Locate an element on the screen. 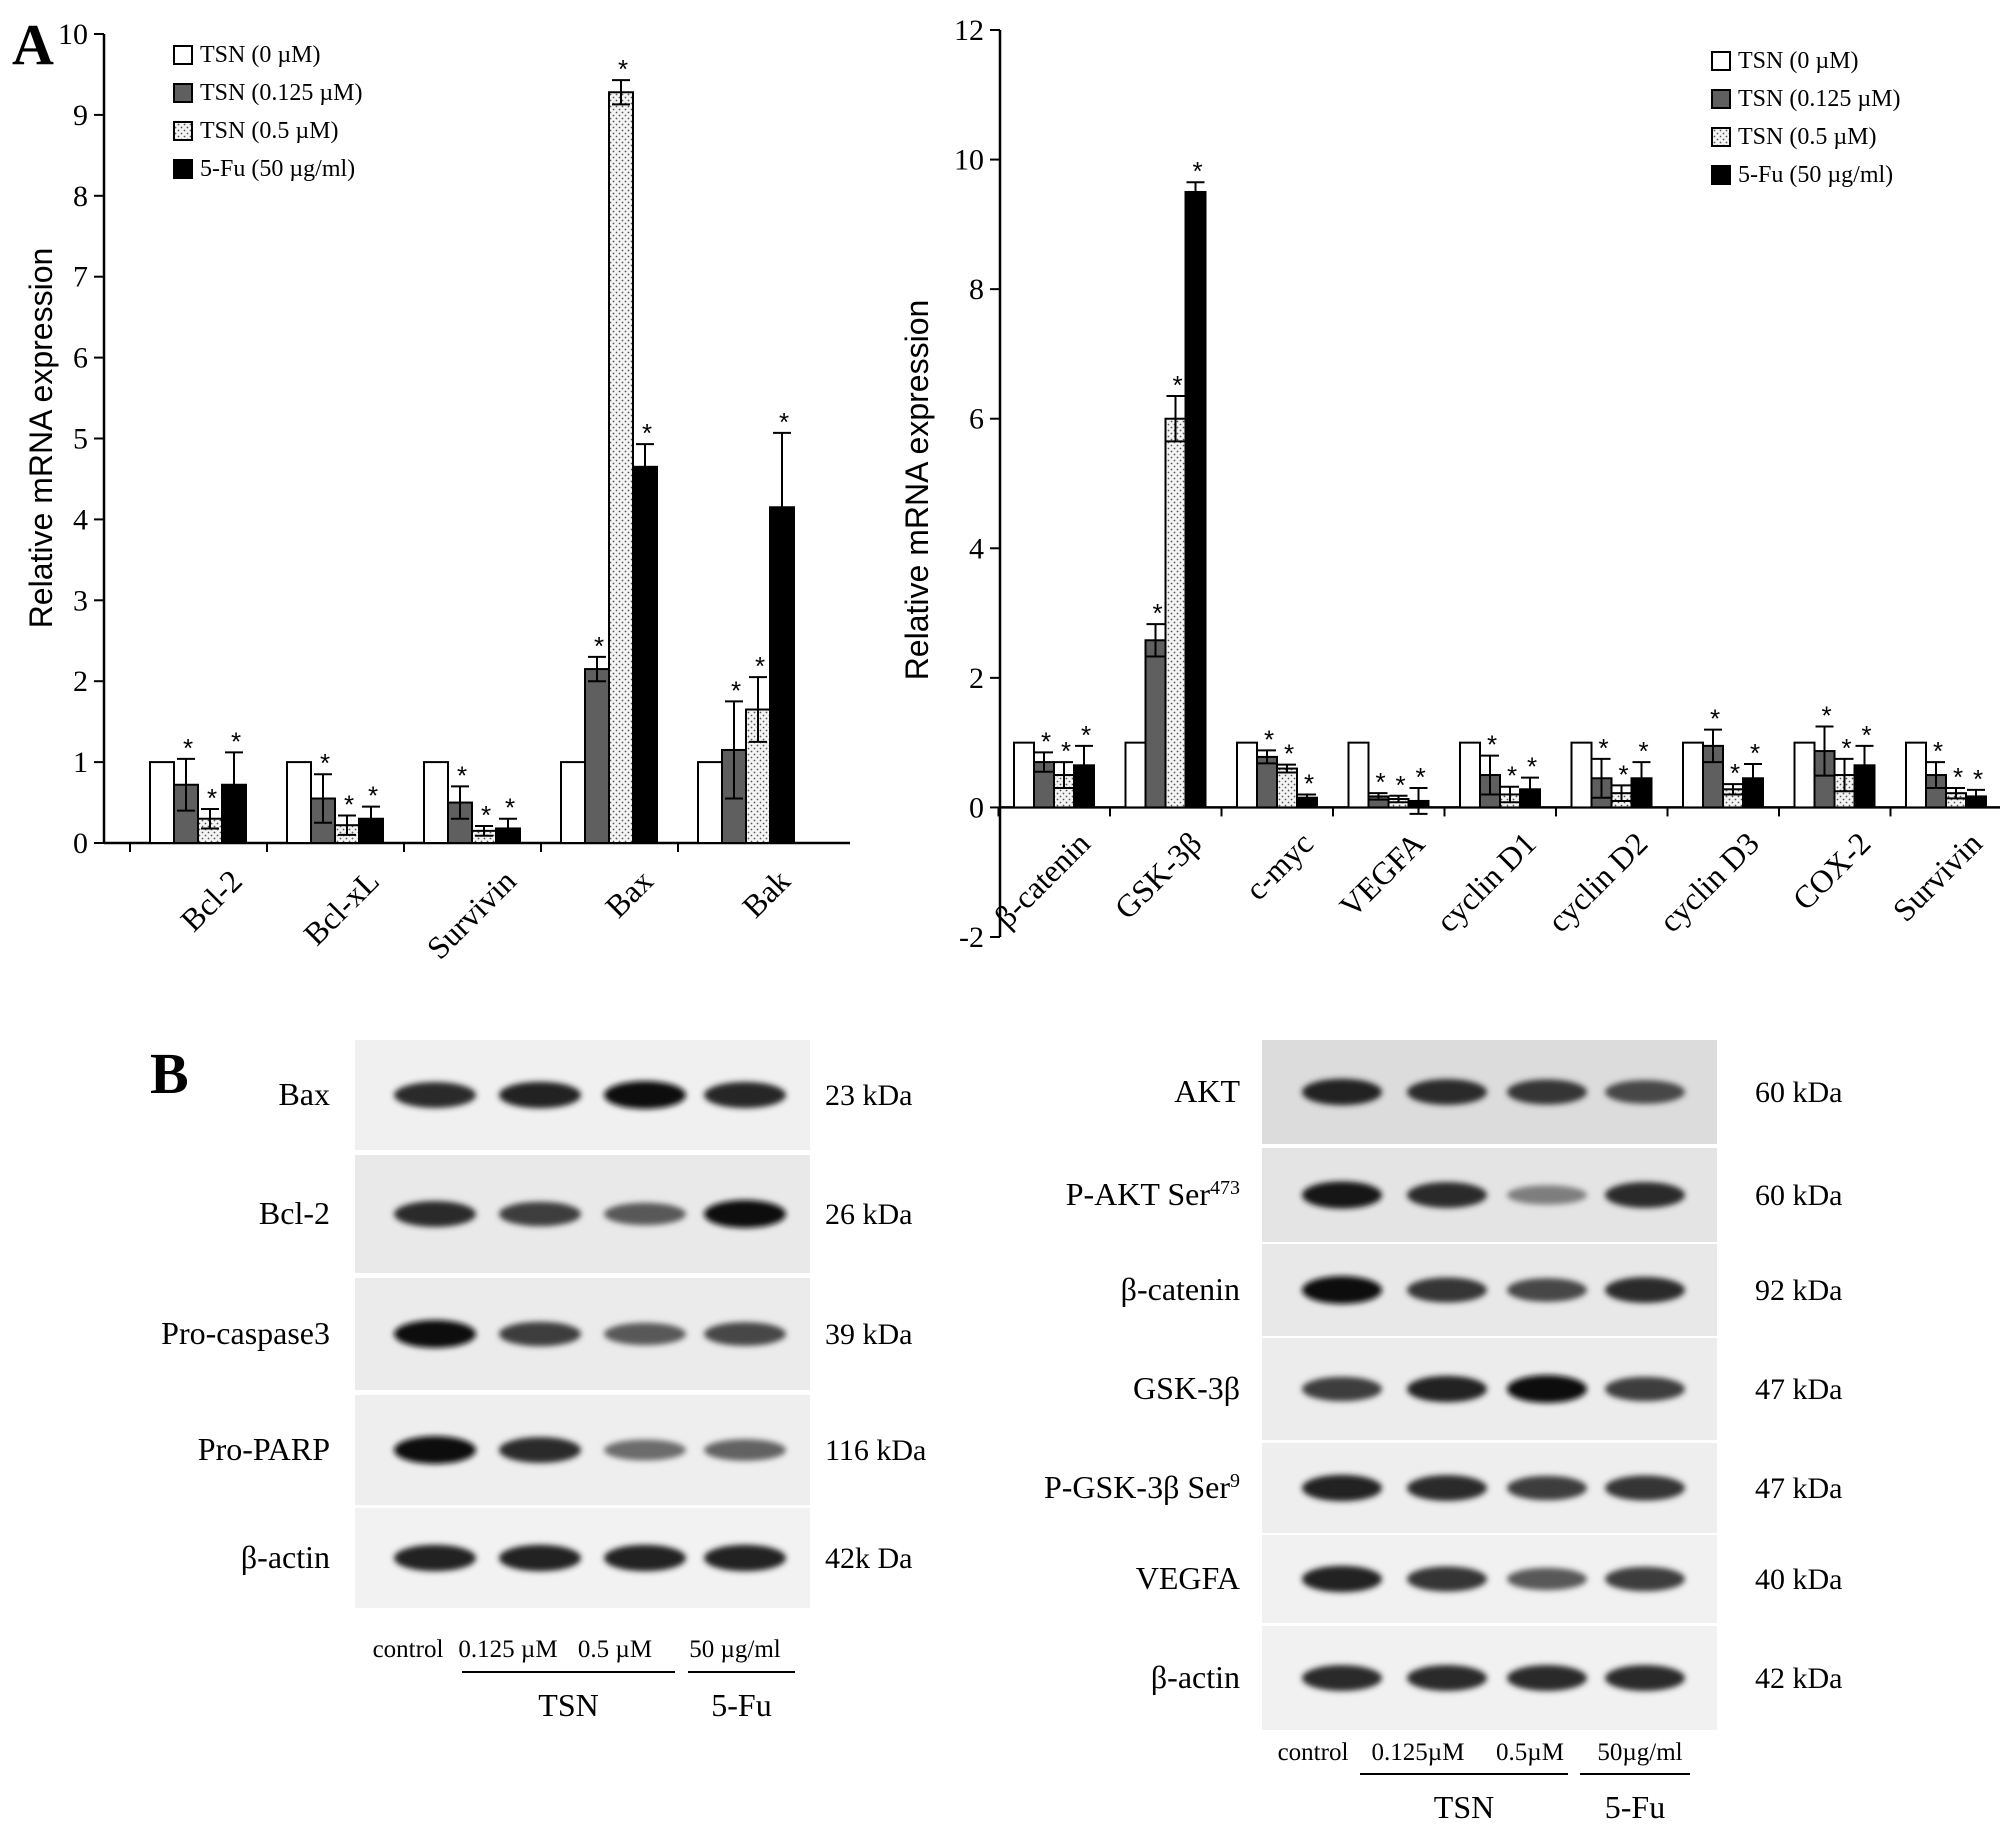 This screenshot has width=2008, height=1827. blot-protein-label: VEGFA is located at coordinates (1188, 1578).